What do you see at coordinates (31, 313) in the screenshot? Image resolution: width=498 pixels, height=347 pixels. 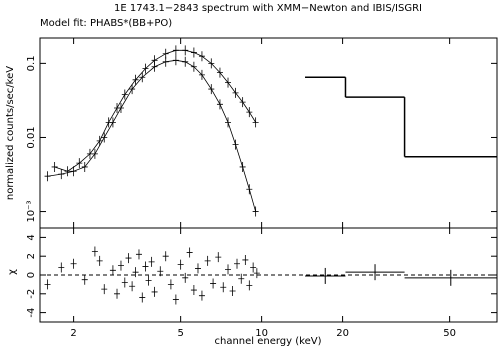 I see `y-tick-label: -4` at bounding box center [31, 313].